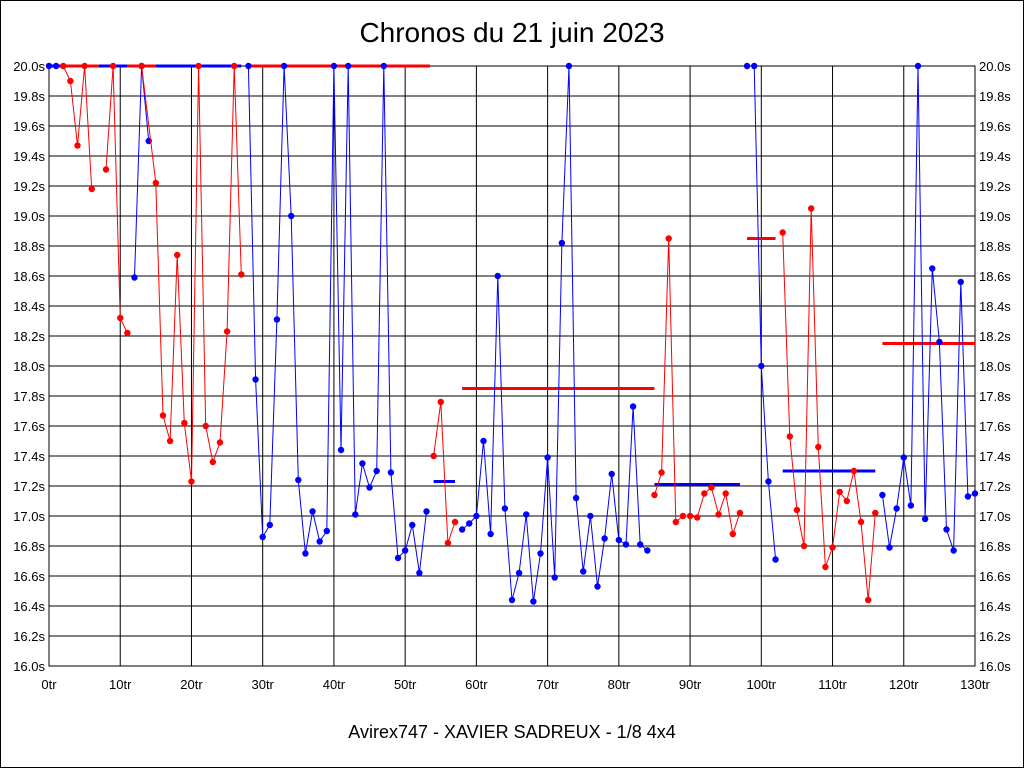  I want to click on y-tick-label-left: 17.2s, so click(29, 486).